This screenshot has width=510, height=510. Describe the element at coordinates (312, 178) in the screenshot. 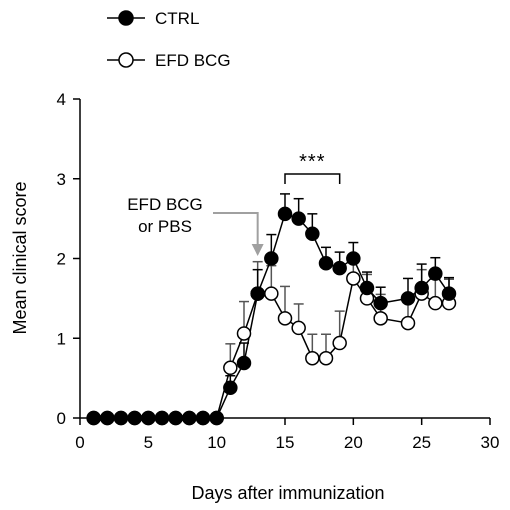

I see `significance-bracket-line` at that location.